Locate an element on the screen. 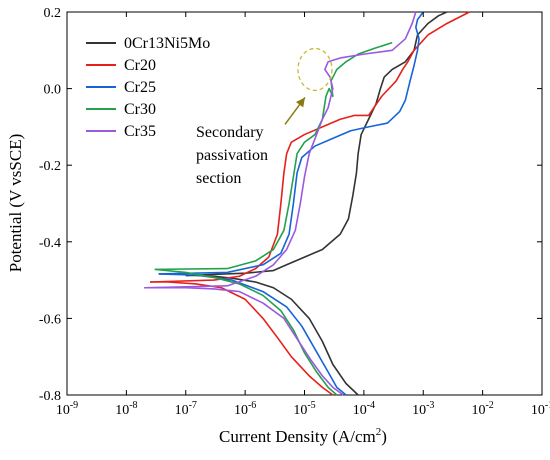 The image size is (550, 460). x-axis-title: Current Density (A/cm2) is located at coordinates (303, 436).